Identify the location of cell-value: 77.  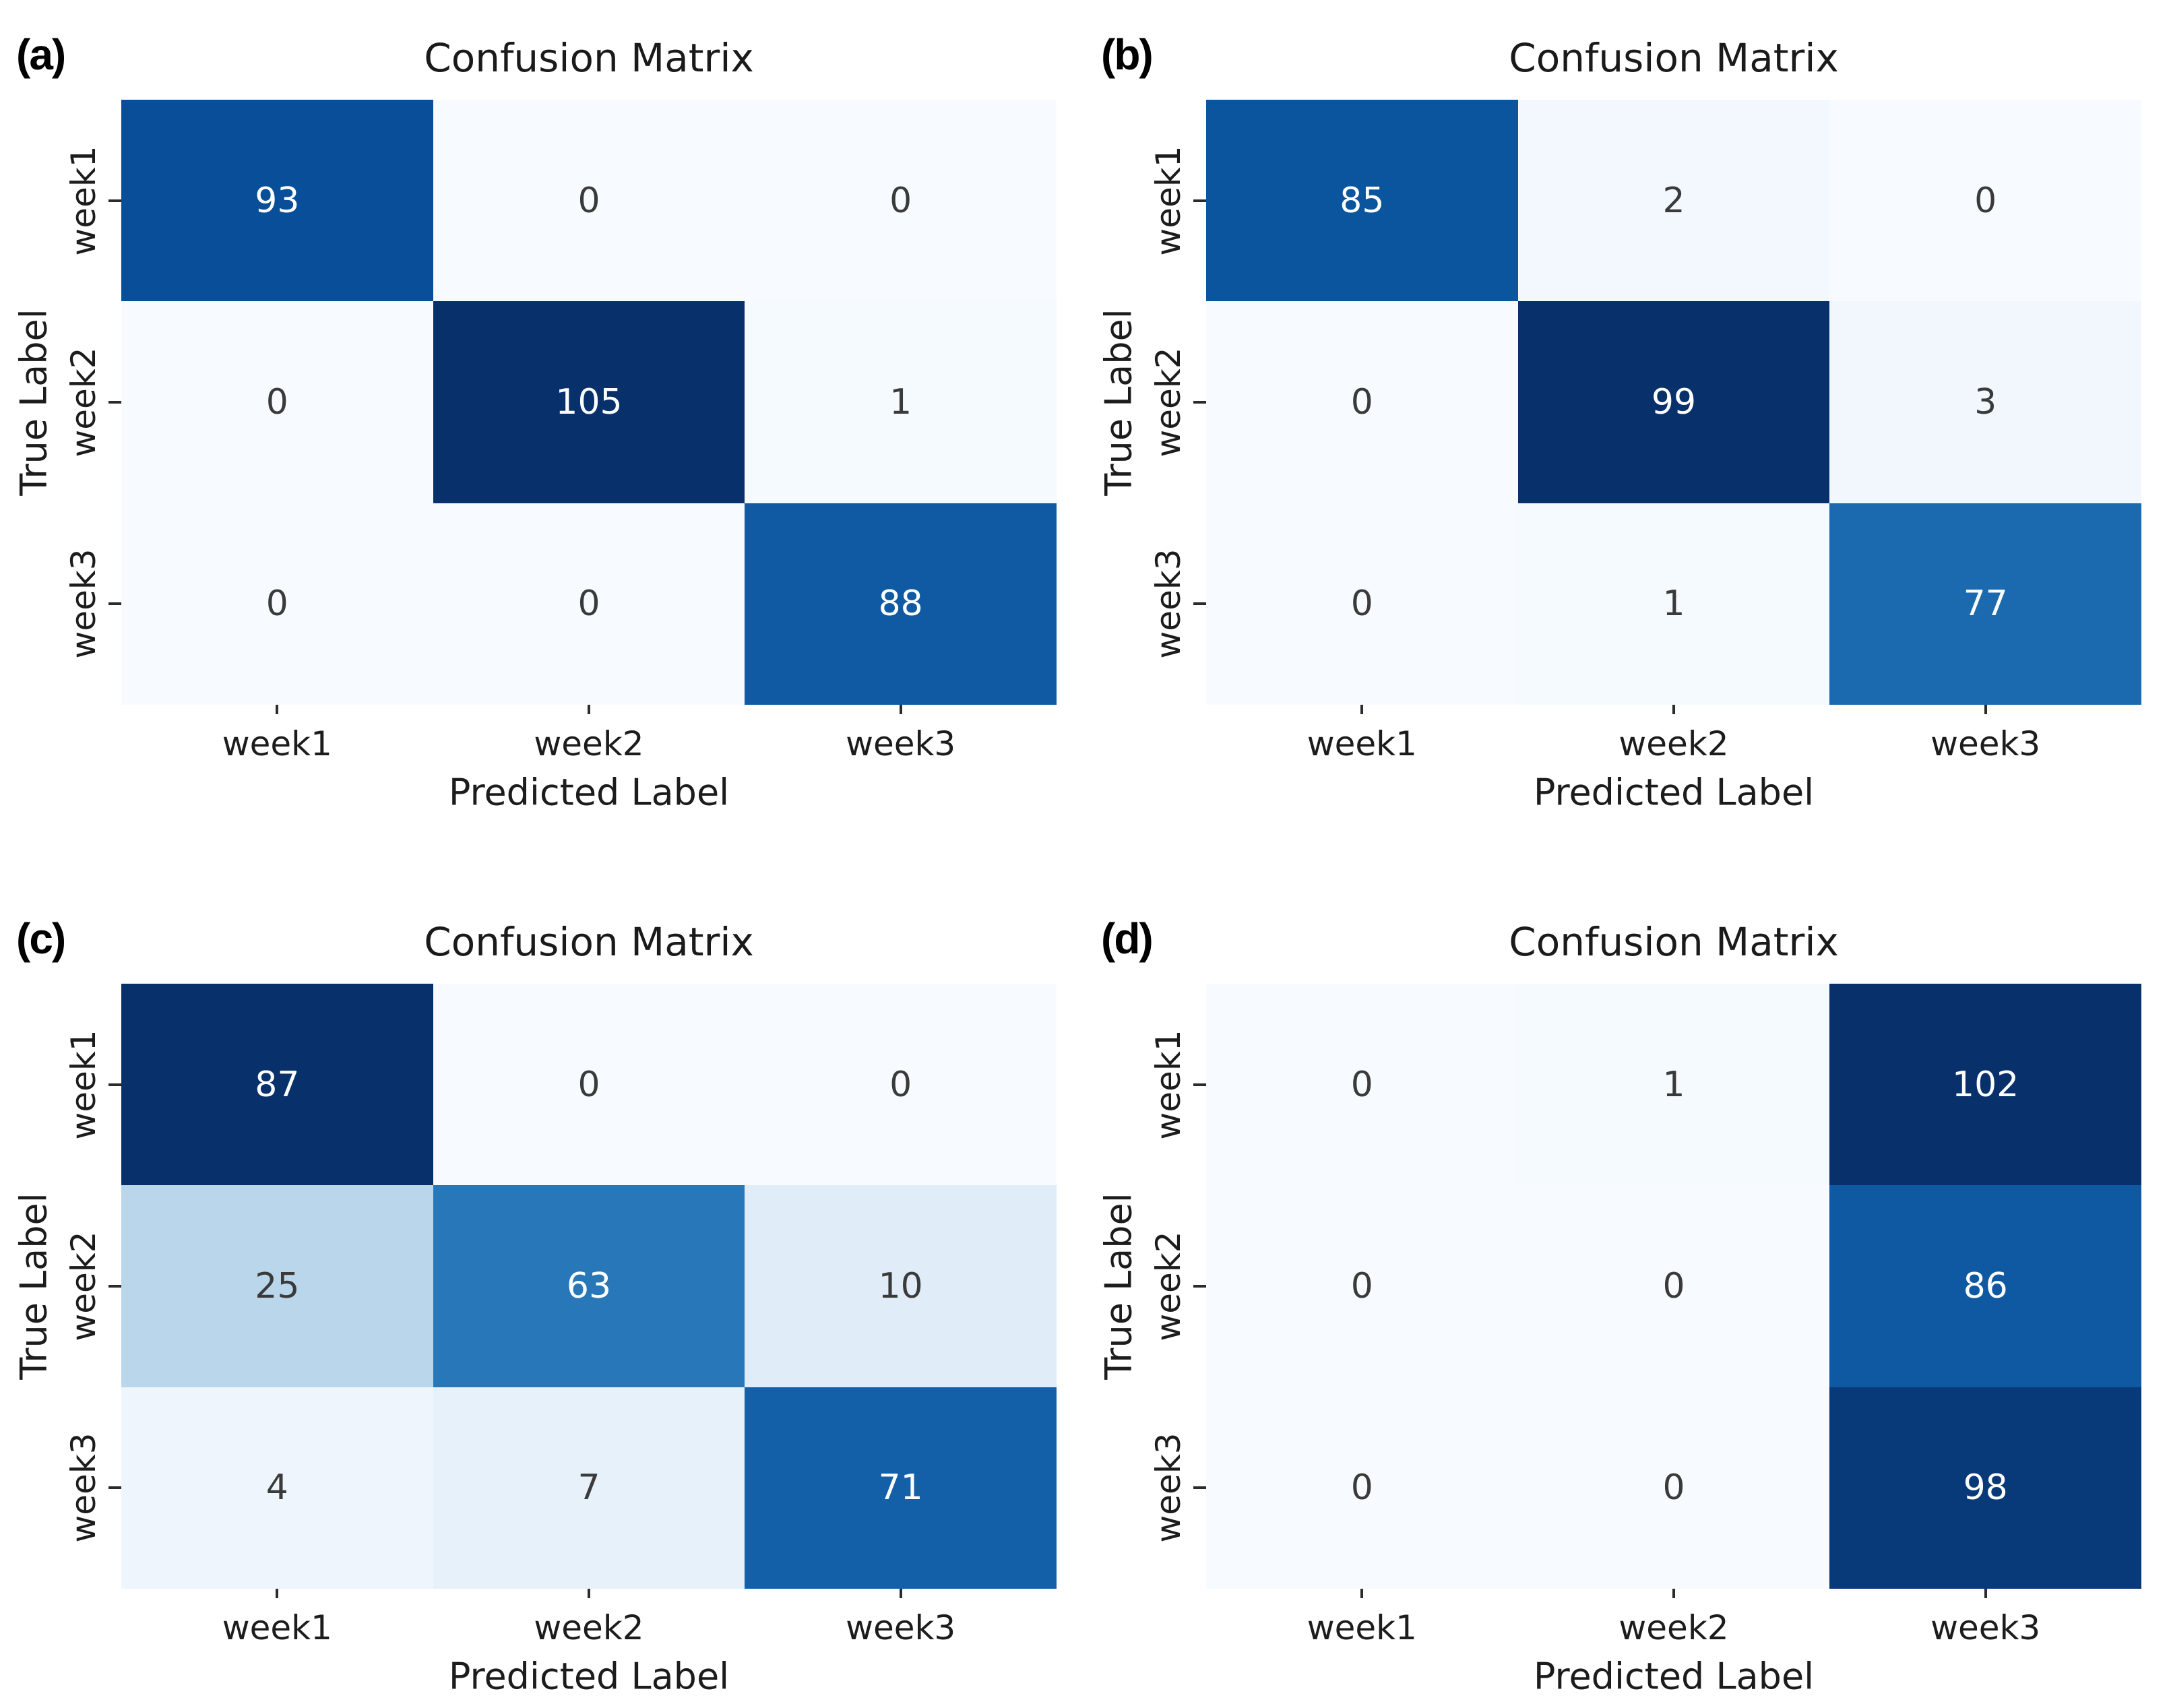
(1985, 604).